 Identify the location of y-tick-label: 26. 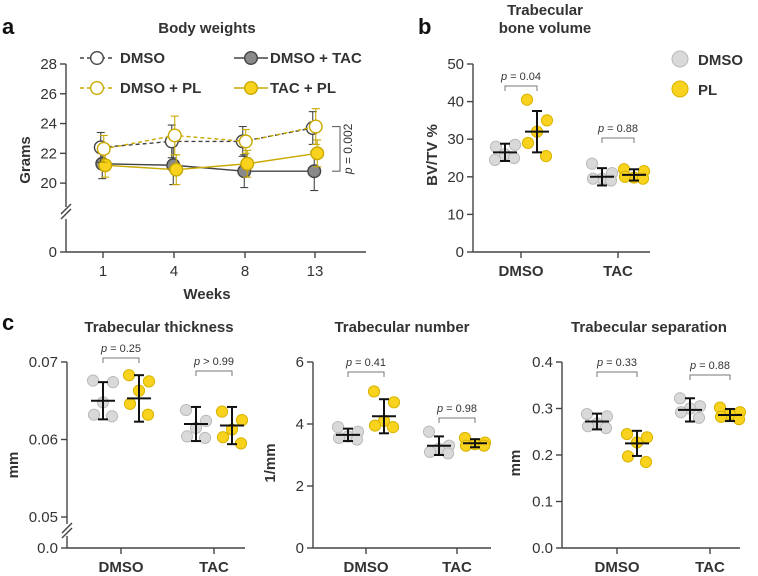
(48, 94).